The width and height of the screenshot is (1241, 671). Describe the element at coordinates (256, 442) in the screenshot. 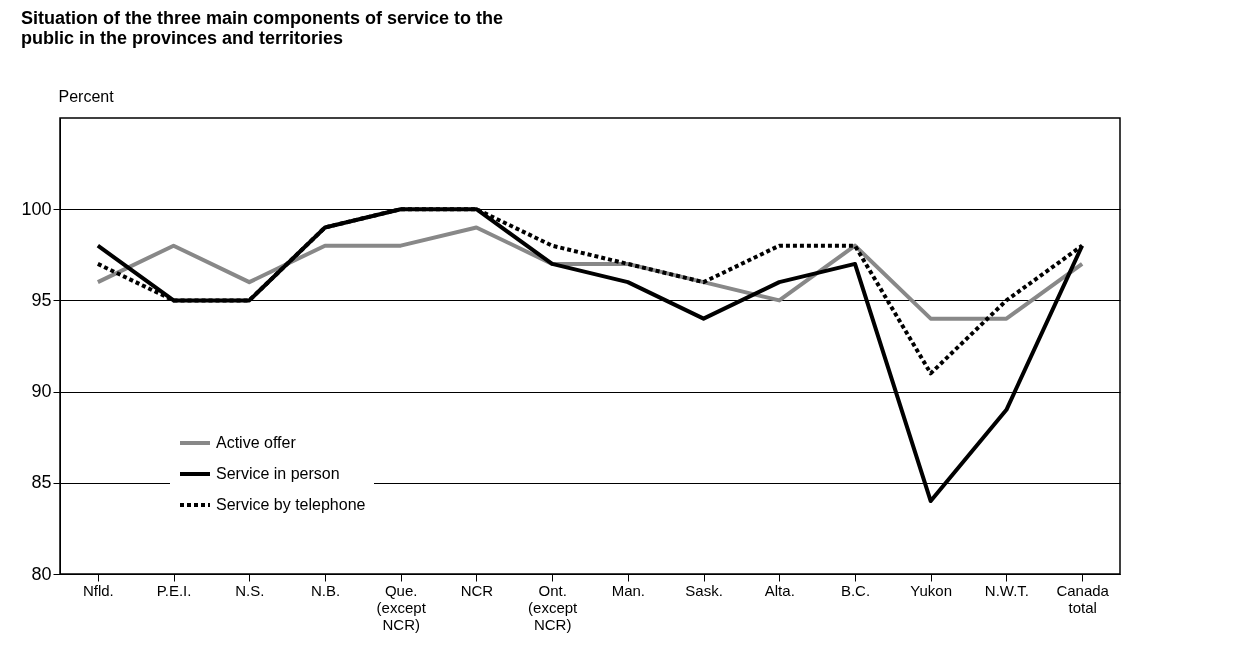

I see `legend-label: Active offer` at that location.